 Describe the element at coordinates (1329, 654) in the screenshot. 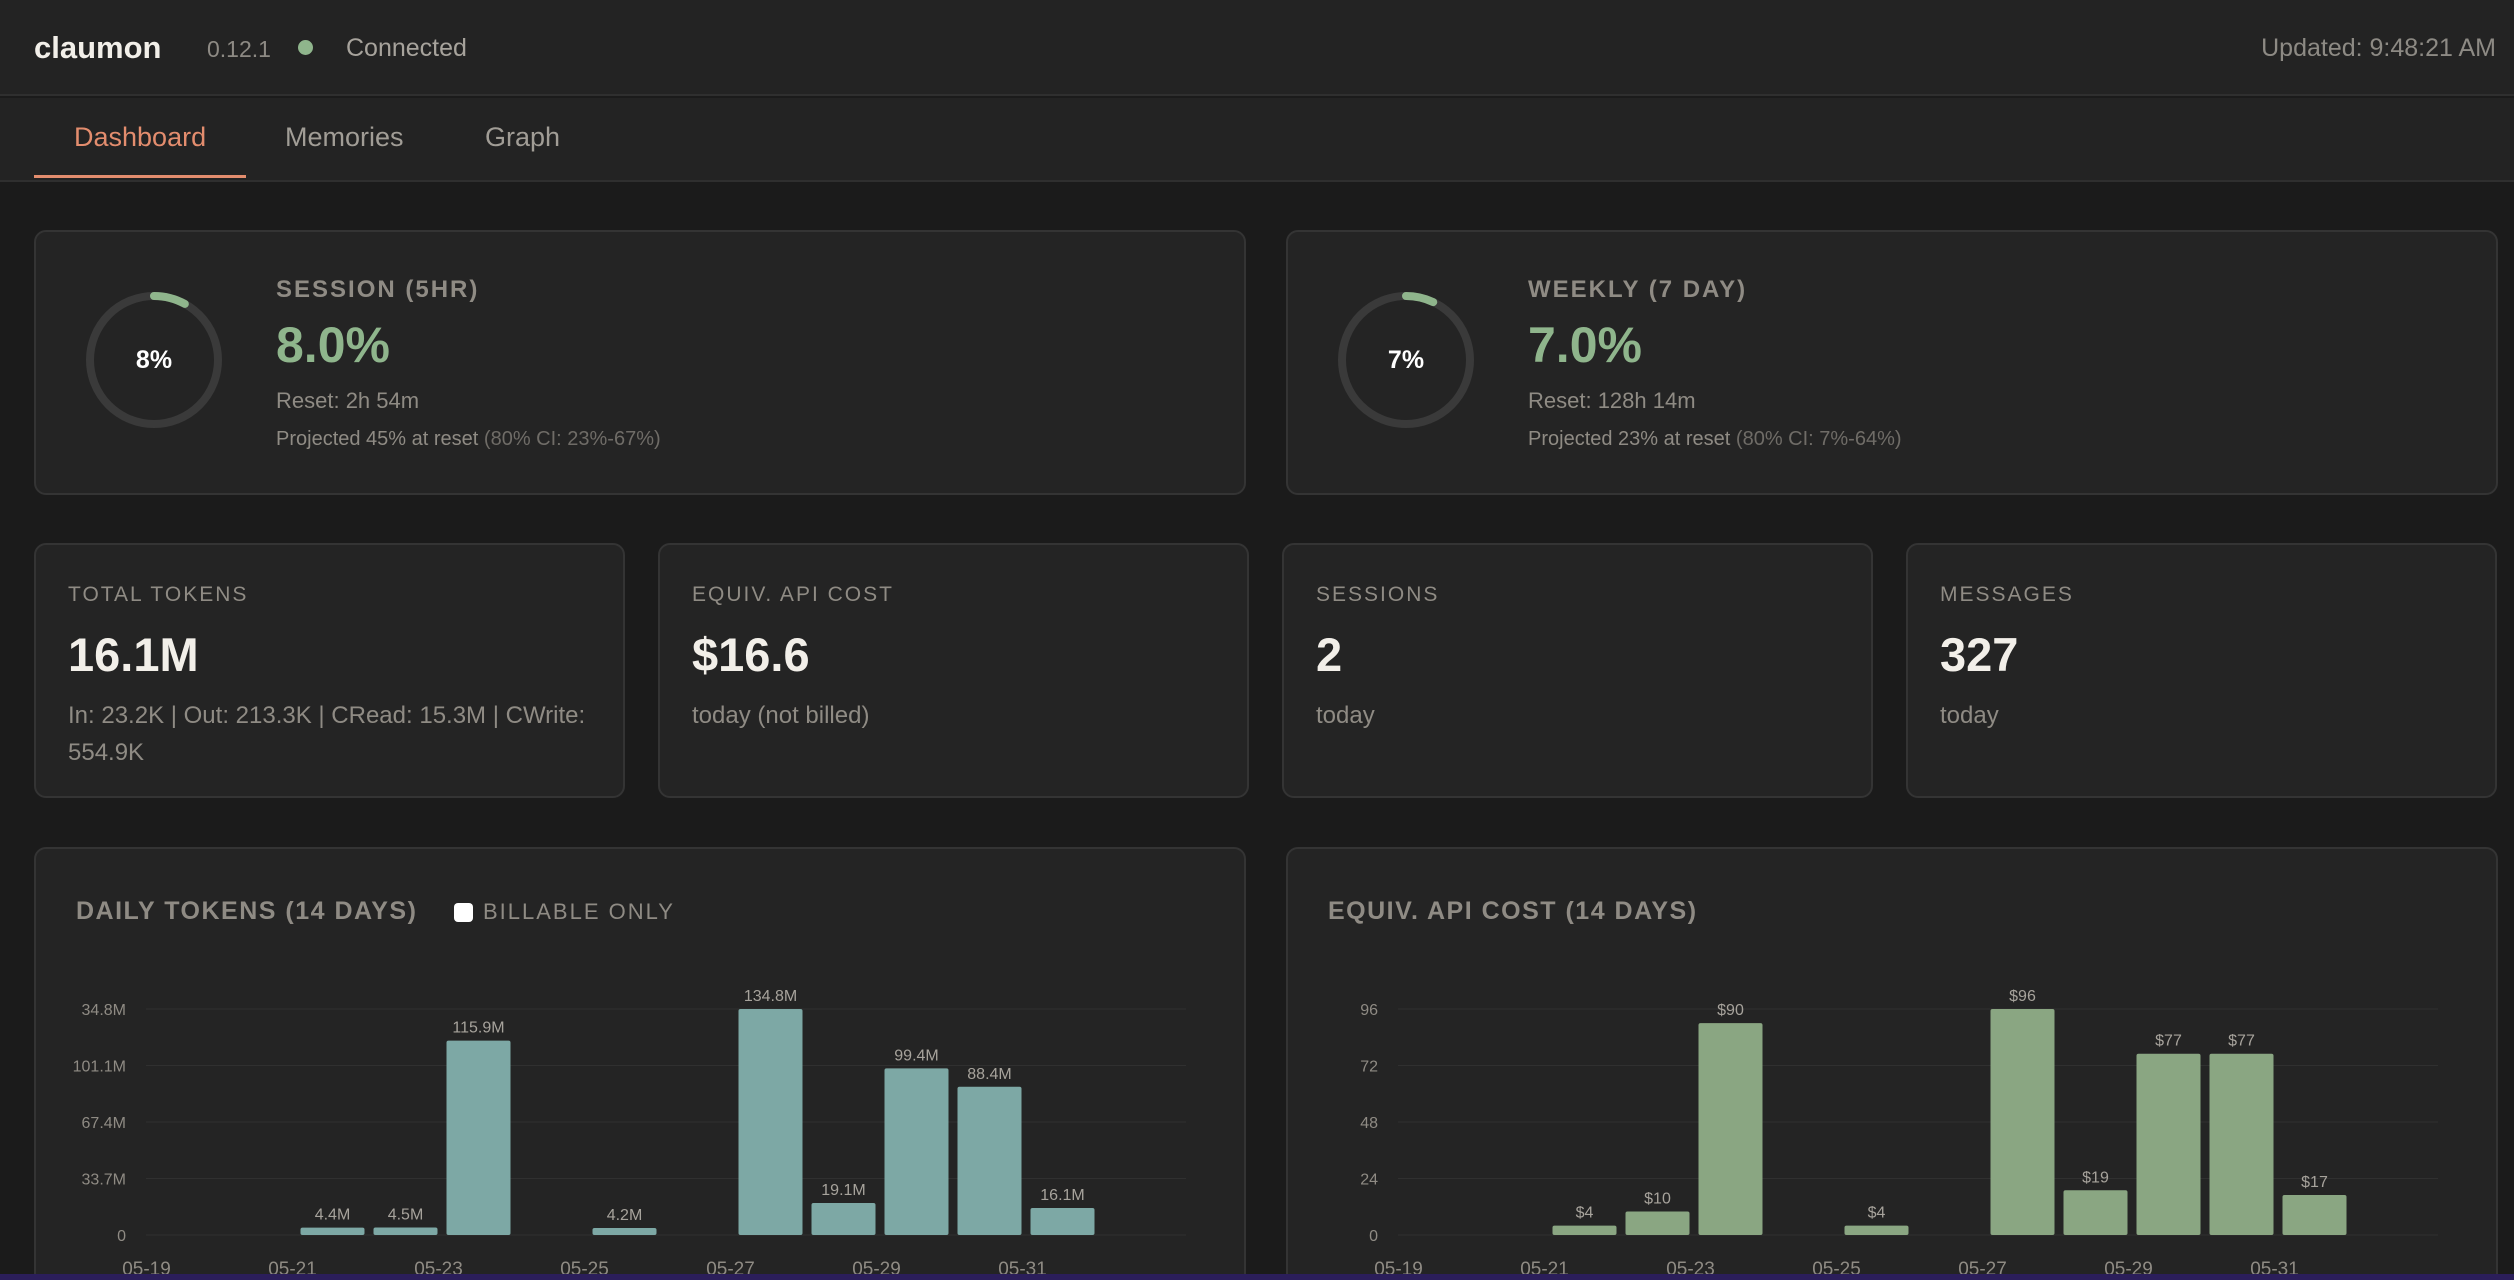

I see `sessions-value: 2` at that location.